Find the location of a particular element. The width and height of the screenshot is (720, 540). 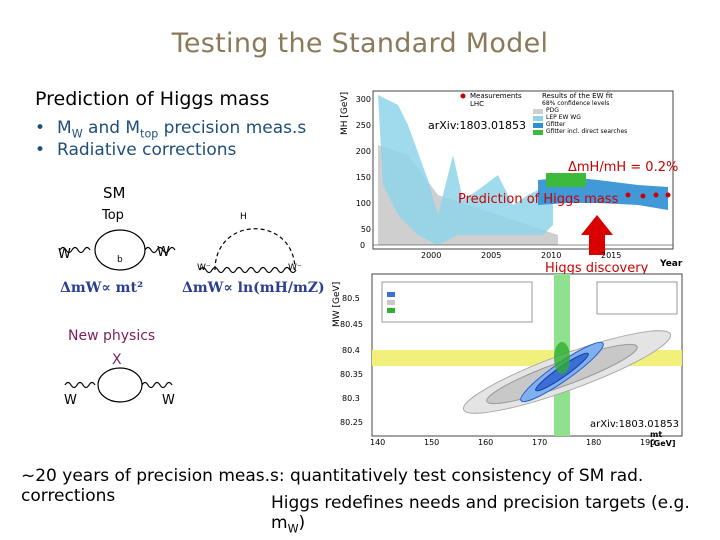

w-label-left: W is located at coordinates (64, 254).